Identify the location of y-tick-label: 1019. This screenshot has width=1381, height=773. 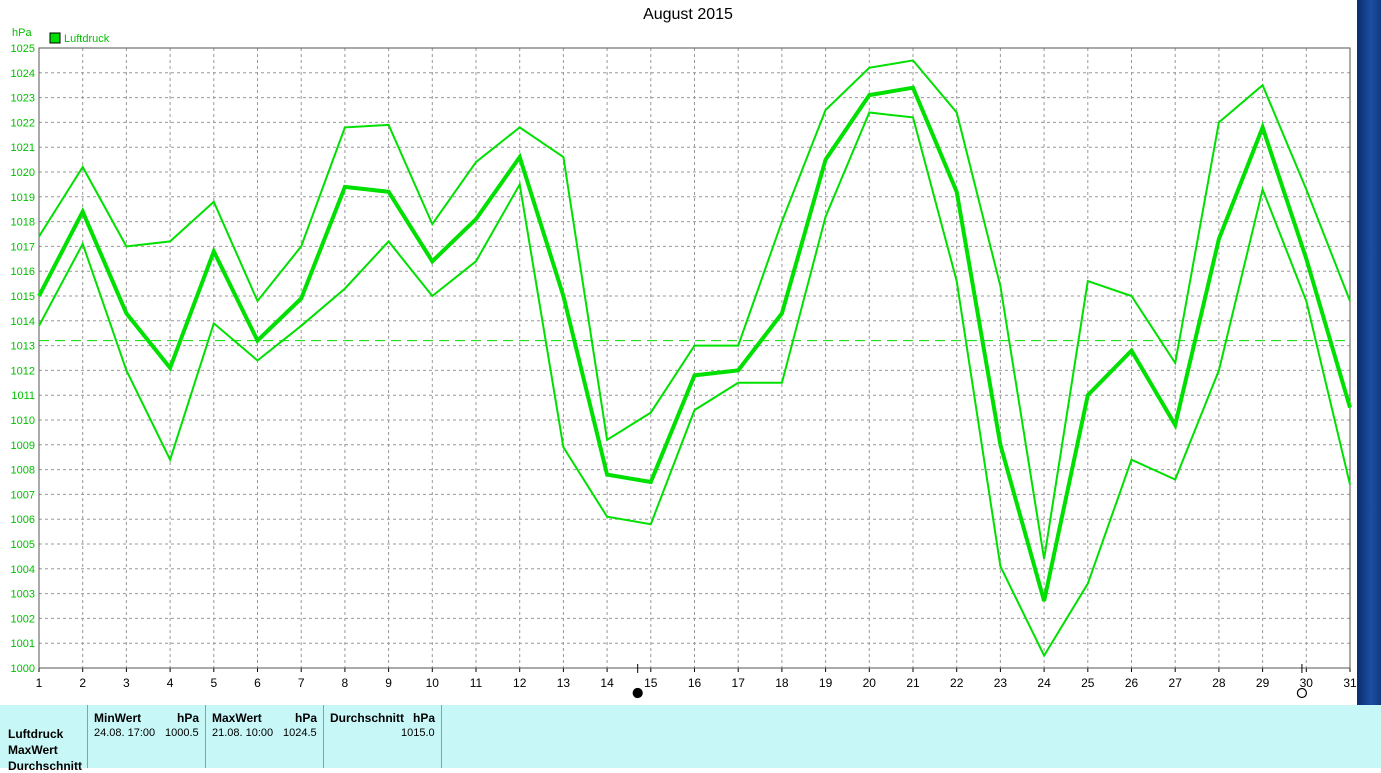
(23, 198).